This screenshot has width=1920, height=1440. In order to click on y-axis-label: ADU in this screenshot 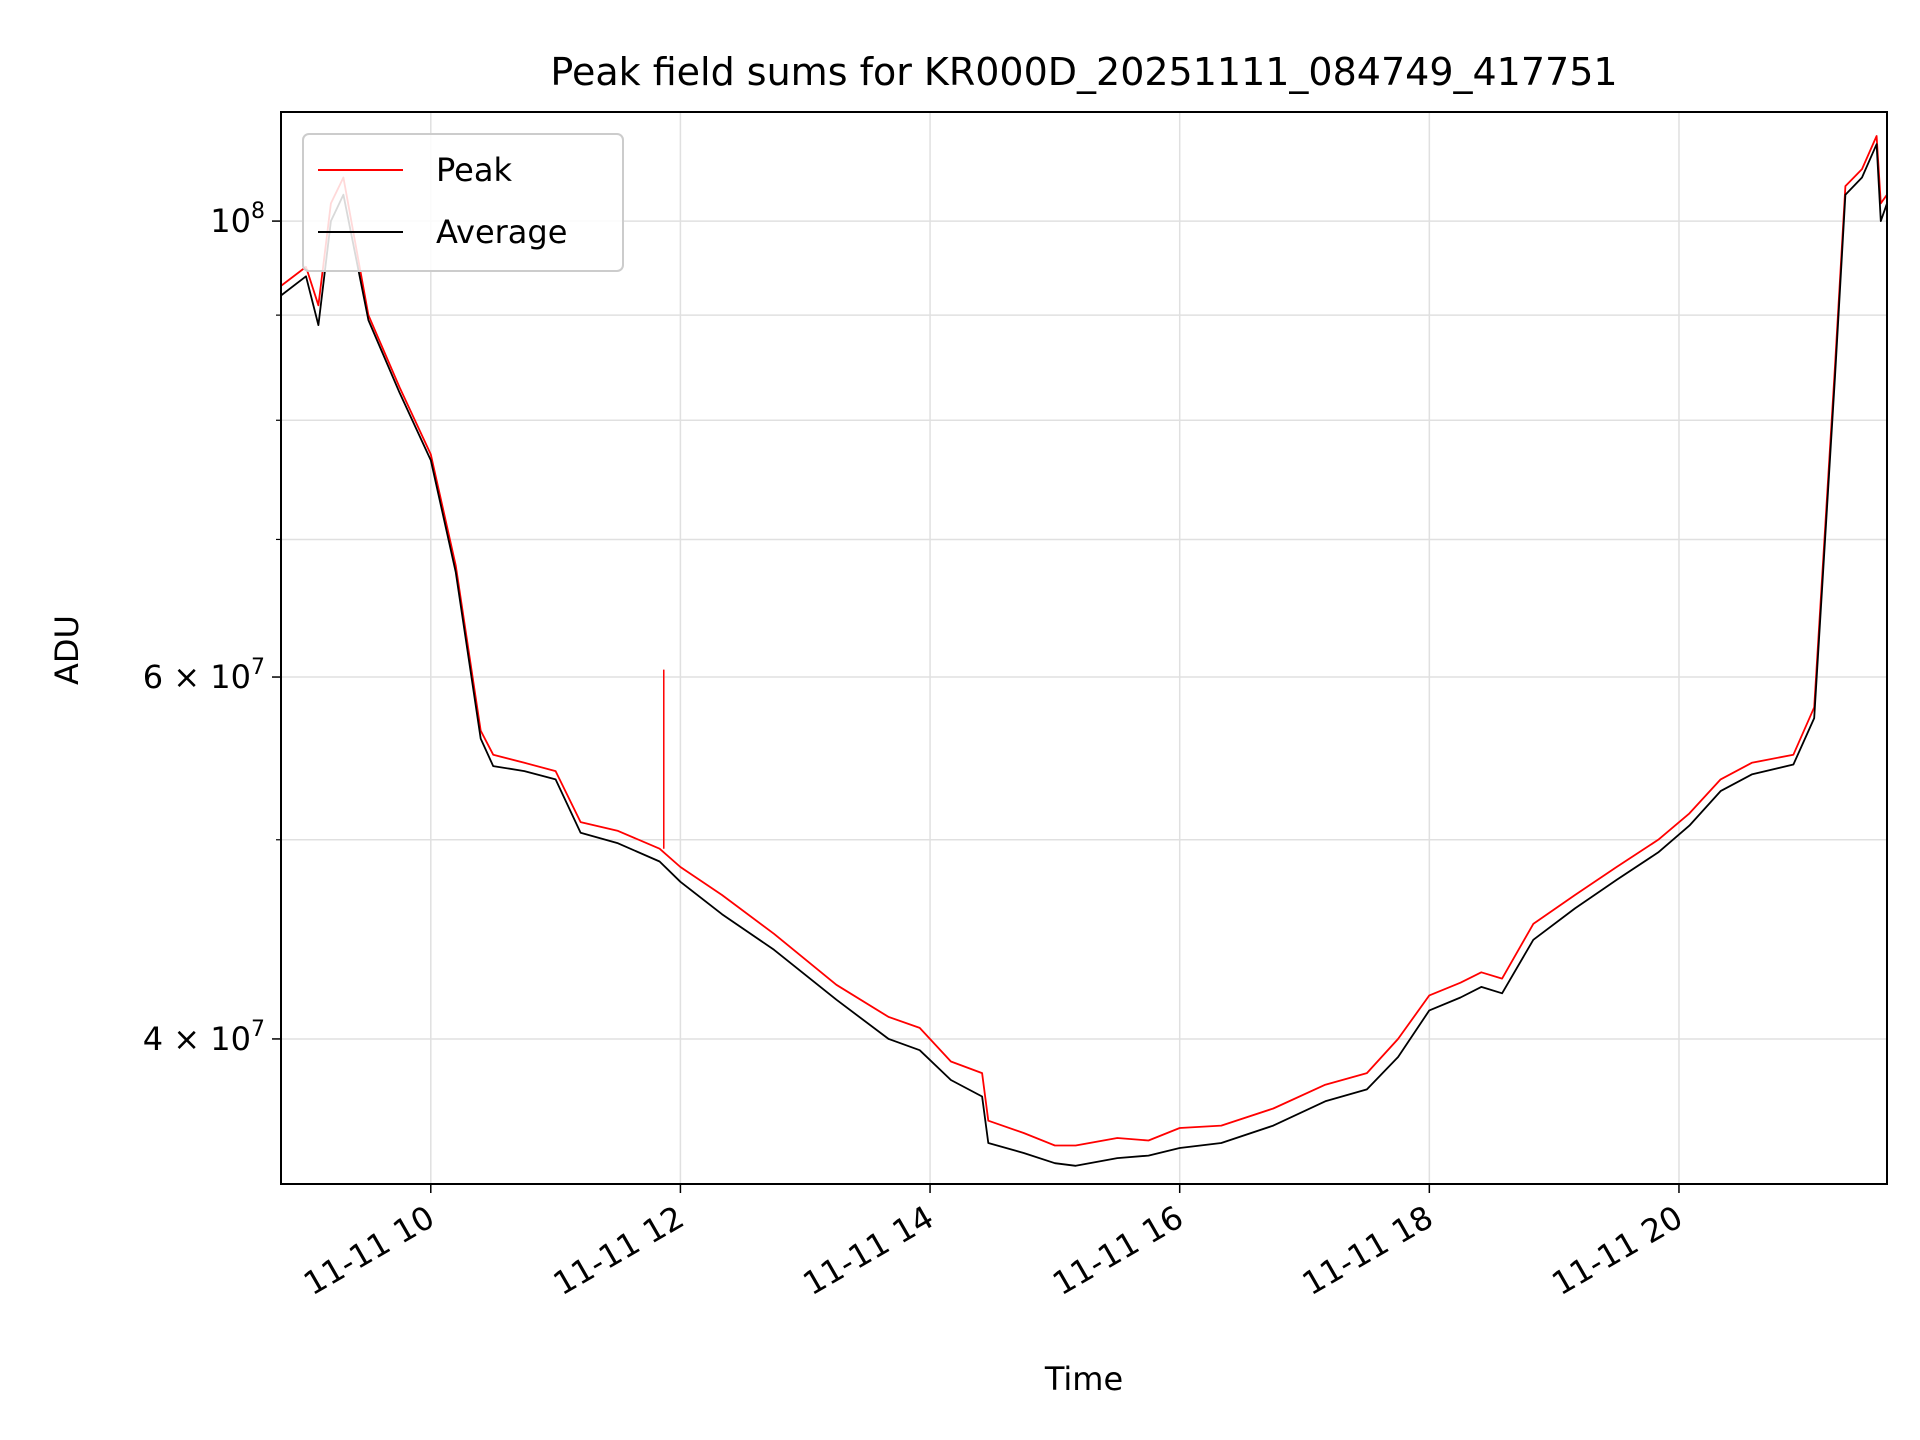, I will do `click(67, 650)`.